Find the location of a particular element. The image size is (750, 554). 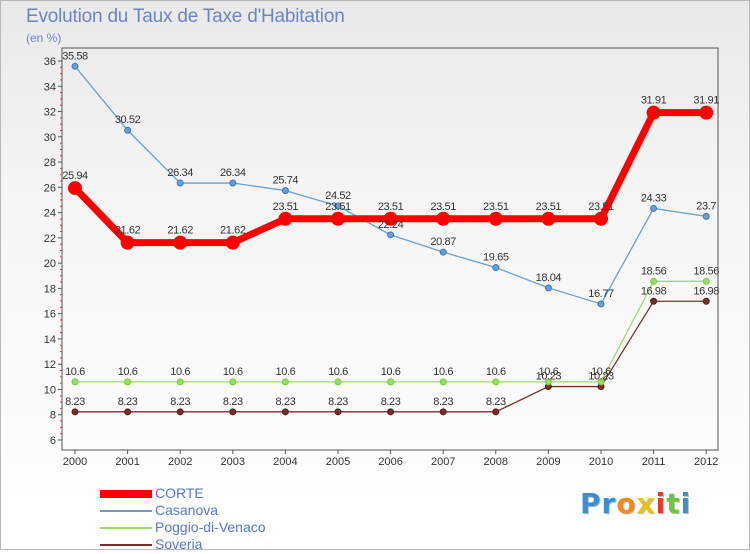

x-tick-label: 2004 is located at coordinates (285, 462).